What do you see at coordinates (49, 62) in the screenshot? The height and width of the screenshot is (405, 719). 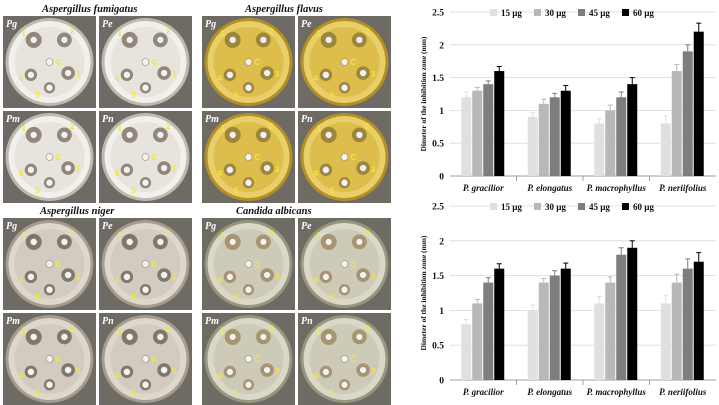 I see `petri-dish-fumigatus-pg: 1 2 3 4 5 C Pg` at bounding box center [49, 62].